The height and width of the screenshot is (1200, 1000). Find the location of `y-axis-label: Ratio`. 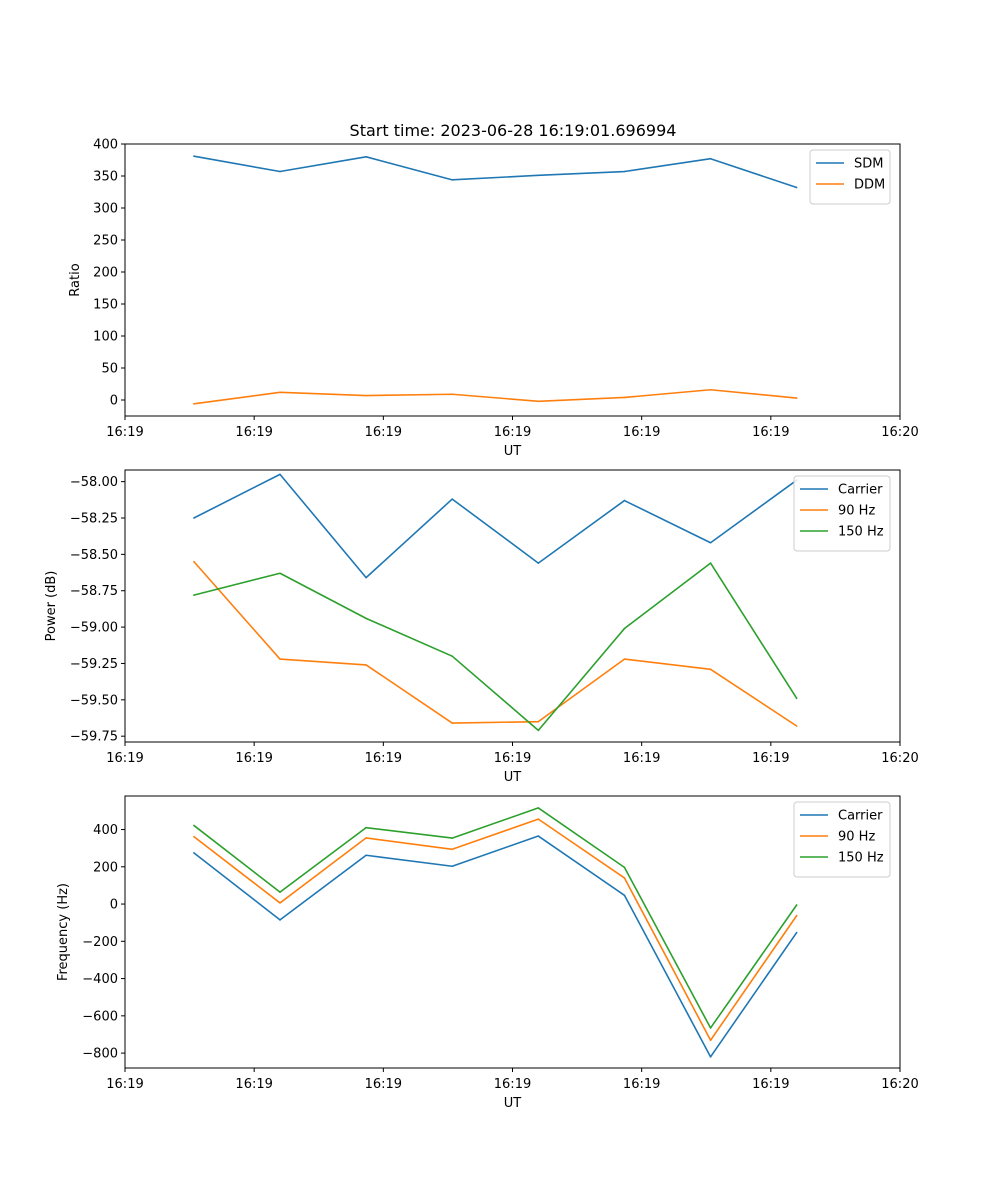

y-axis-label: Ratio is located at coordinates (75, 279).